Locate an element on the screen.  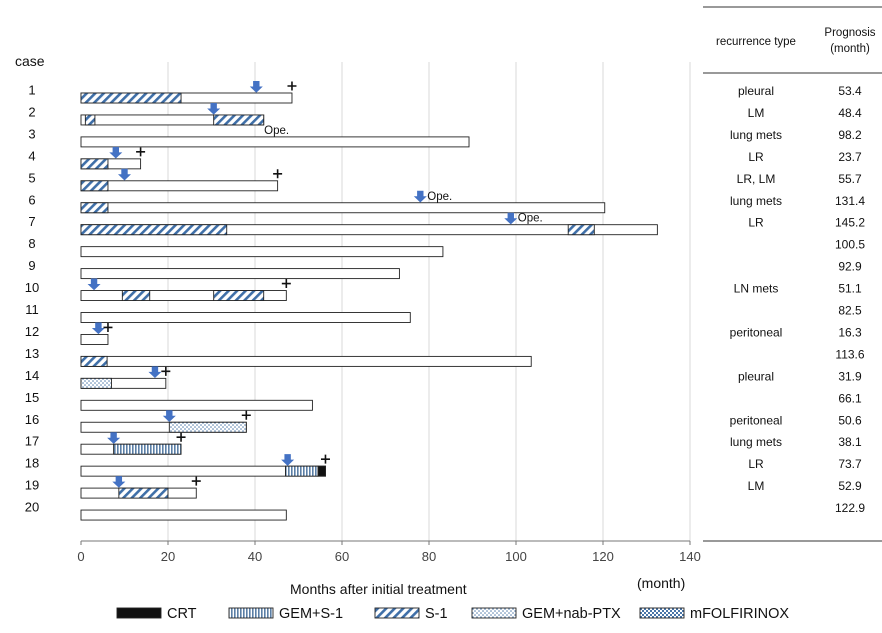
case-number: 5 is located at coordinates (31, 177).